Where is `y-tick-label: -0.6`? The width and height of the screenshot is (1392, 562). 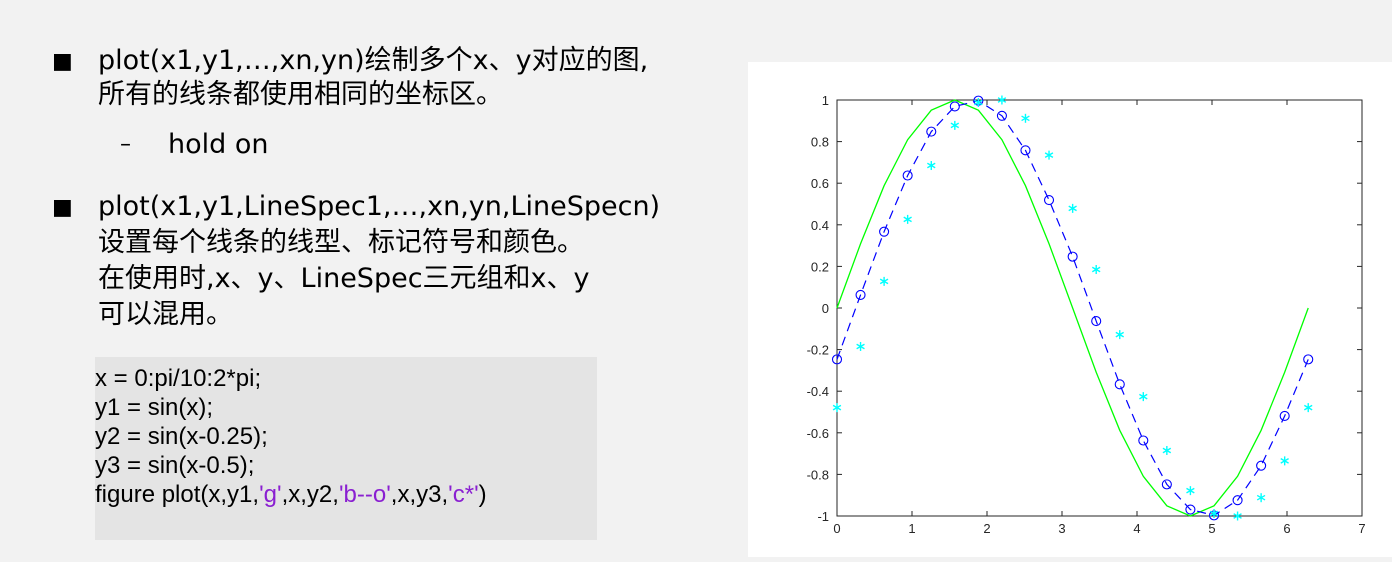
y-tick-label: -0.6 is located at coordinates (818, 433).